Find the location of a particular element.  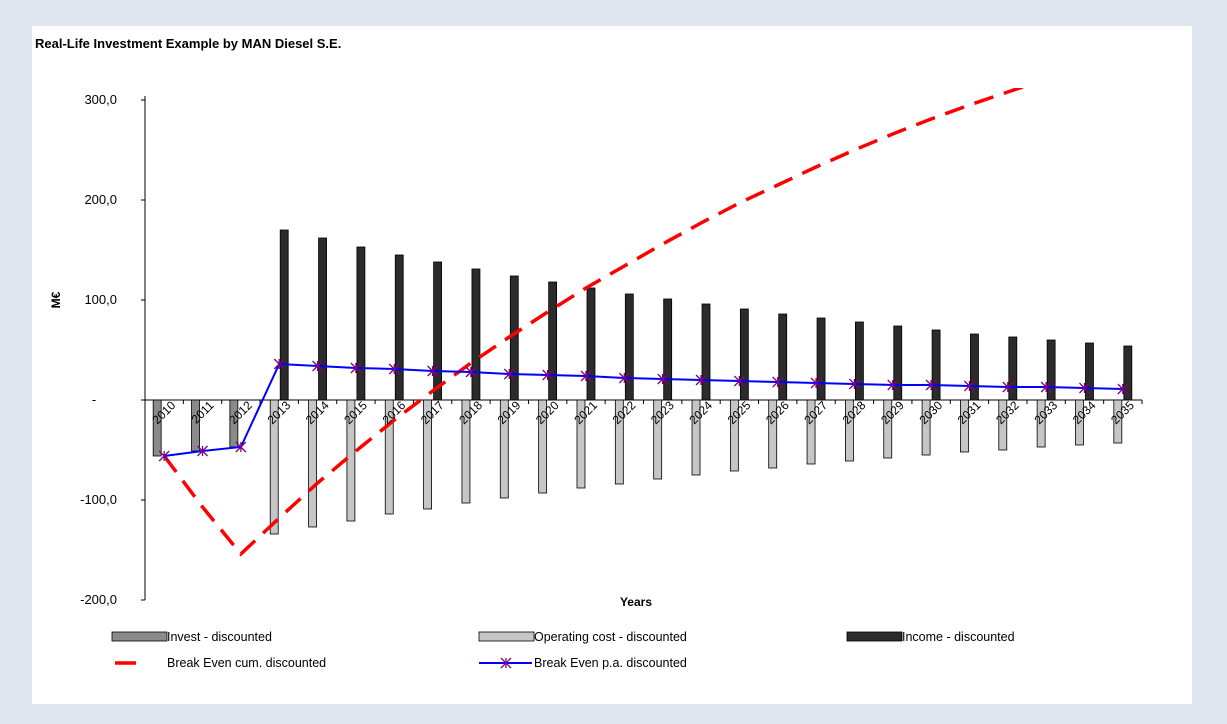

x-tick-label: 2035 is located at coordinates (1122, 412).